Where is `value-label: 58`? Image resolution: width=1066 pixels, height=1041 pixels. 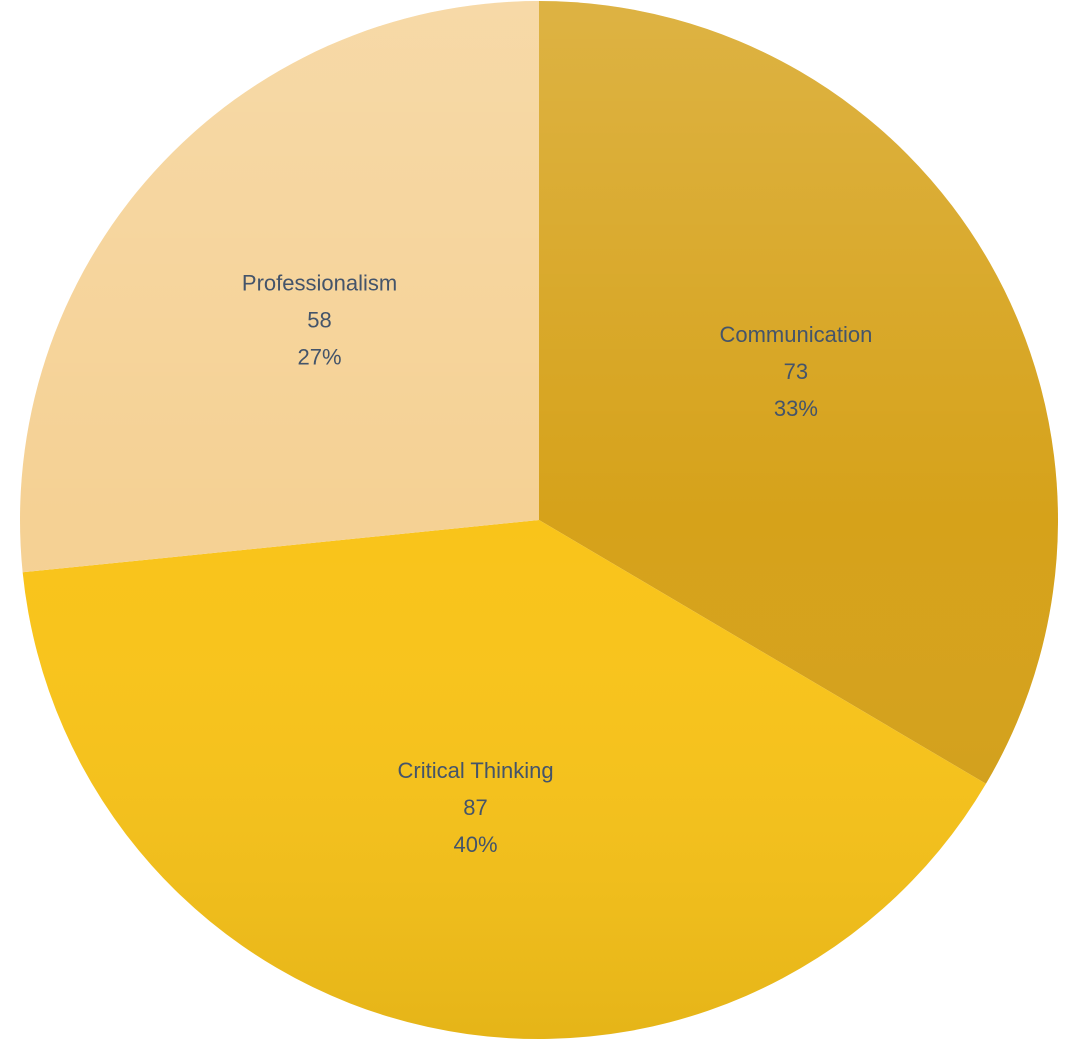
value-label: 58 is located at coordinates (319, 319).